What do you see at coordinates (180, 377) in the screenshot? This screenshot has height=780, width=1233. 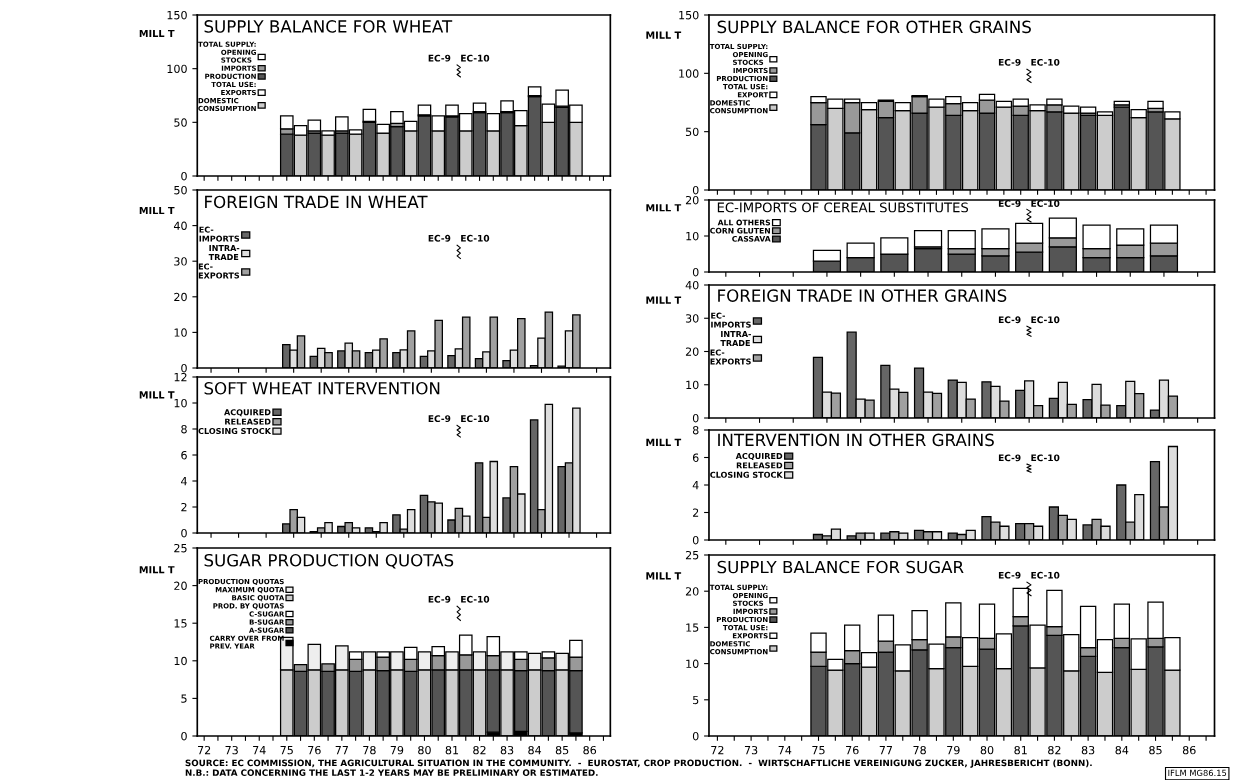 I see `y-tick-label: 12` at bounding box center [180, 377].